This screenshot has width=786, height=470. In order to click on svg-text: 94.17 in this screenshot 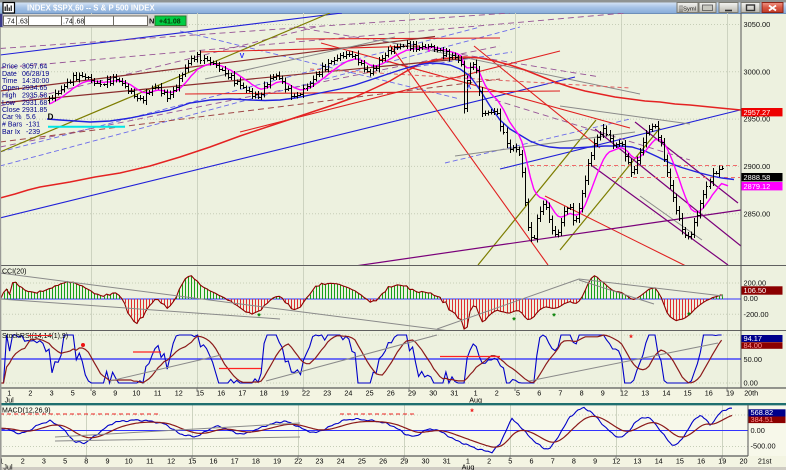, I will do `click(753, 338)`.